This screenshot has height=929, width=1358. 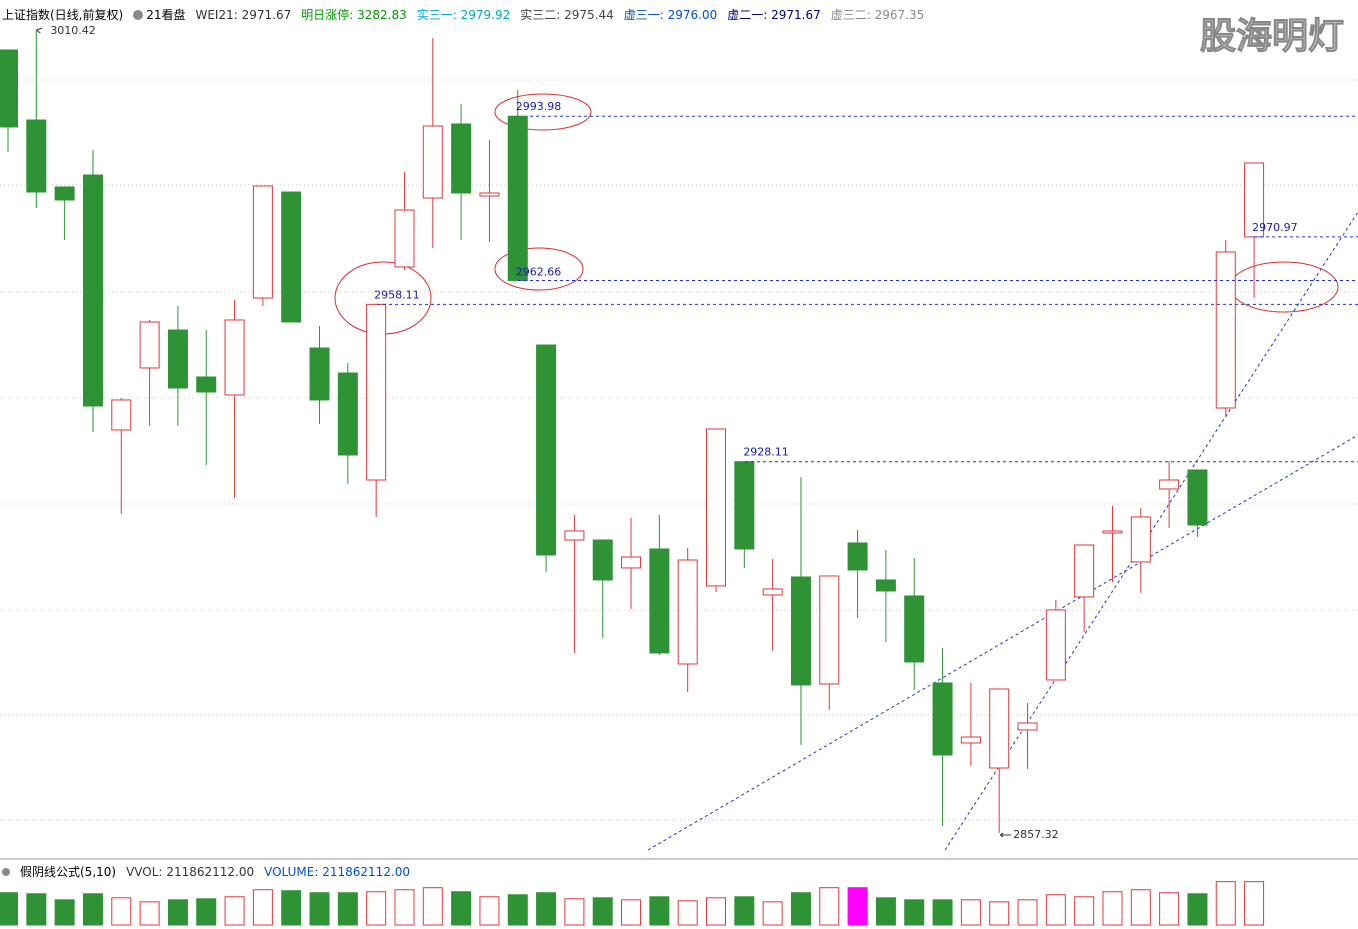 What do you see at coordinates (850, 15) in the screenshot?
I see `indicator-name: 虚三二:` at bounding box center [850, 15].